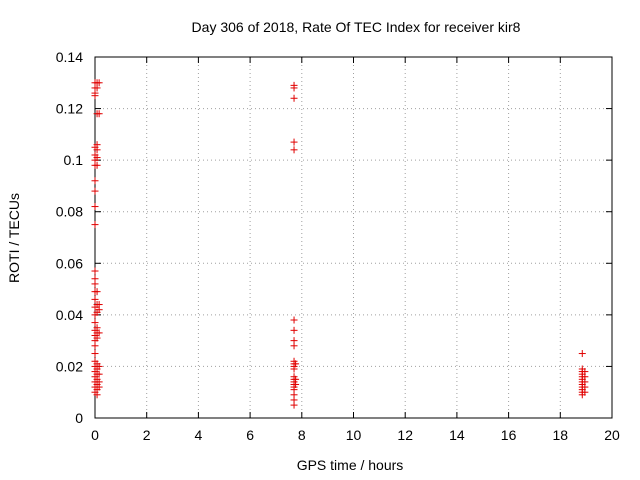 This screenshot has width=640, height=480. What do you see at coordinates (147, 435) in the screenshot?
I see `x-tick-label: 2` at bounding box center [147, 435].